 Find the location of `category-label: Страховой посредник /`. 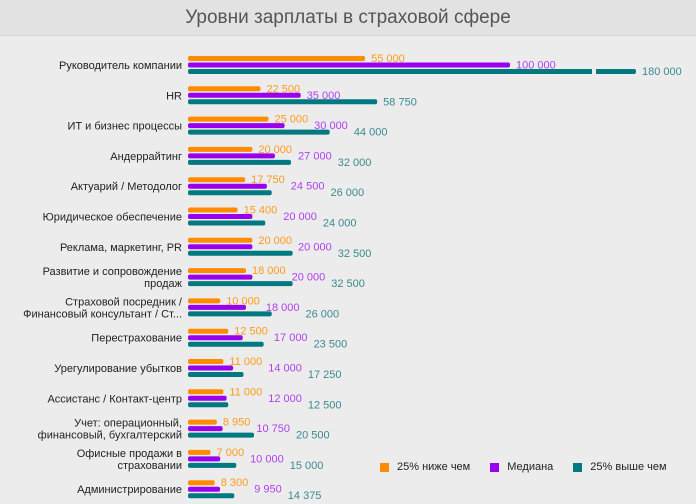

category-label: Страховой посредник / is located at coordinates (124, 302).